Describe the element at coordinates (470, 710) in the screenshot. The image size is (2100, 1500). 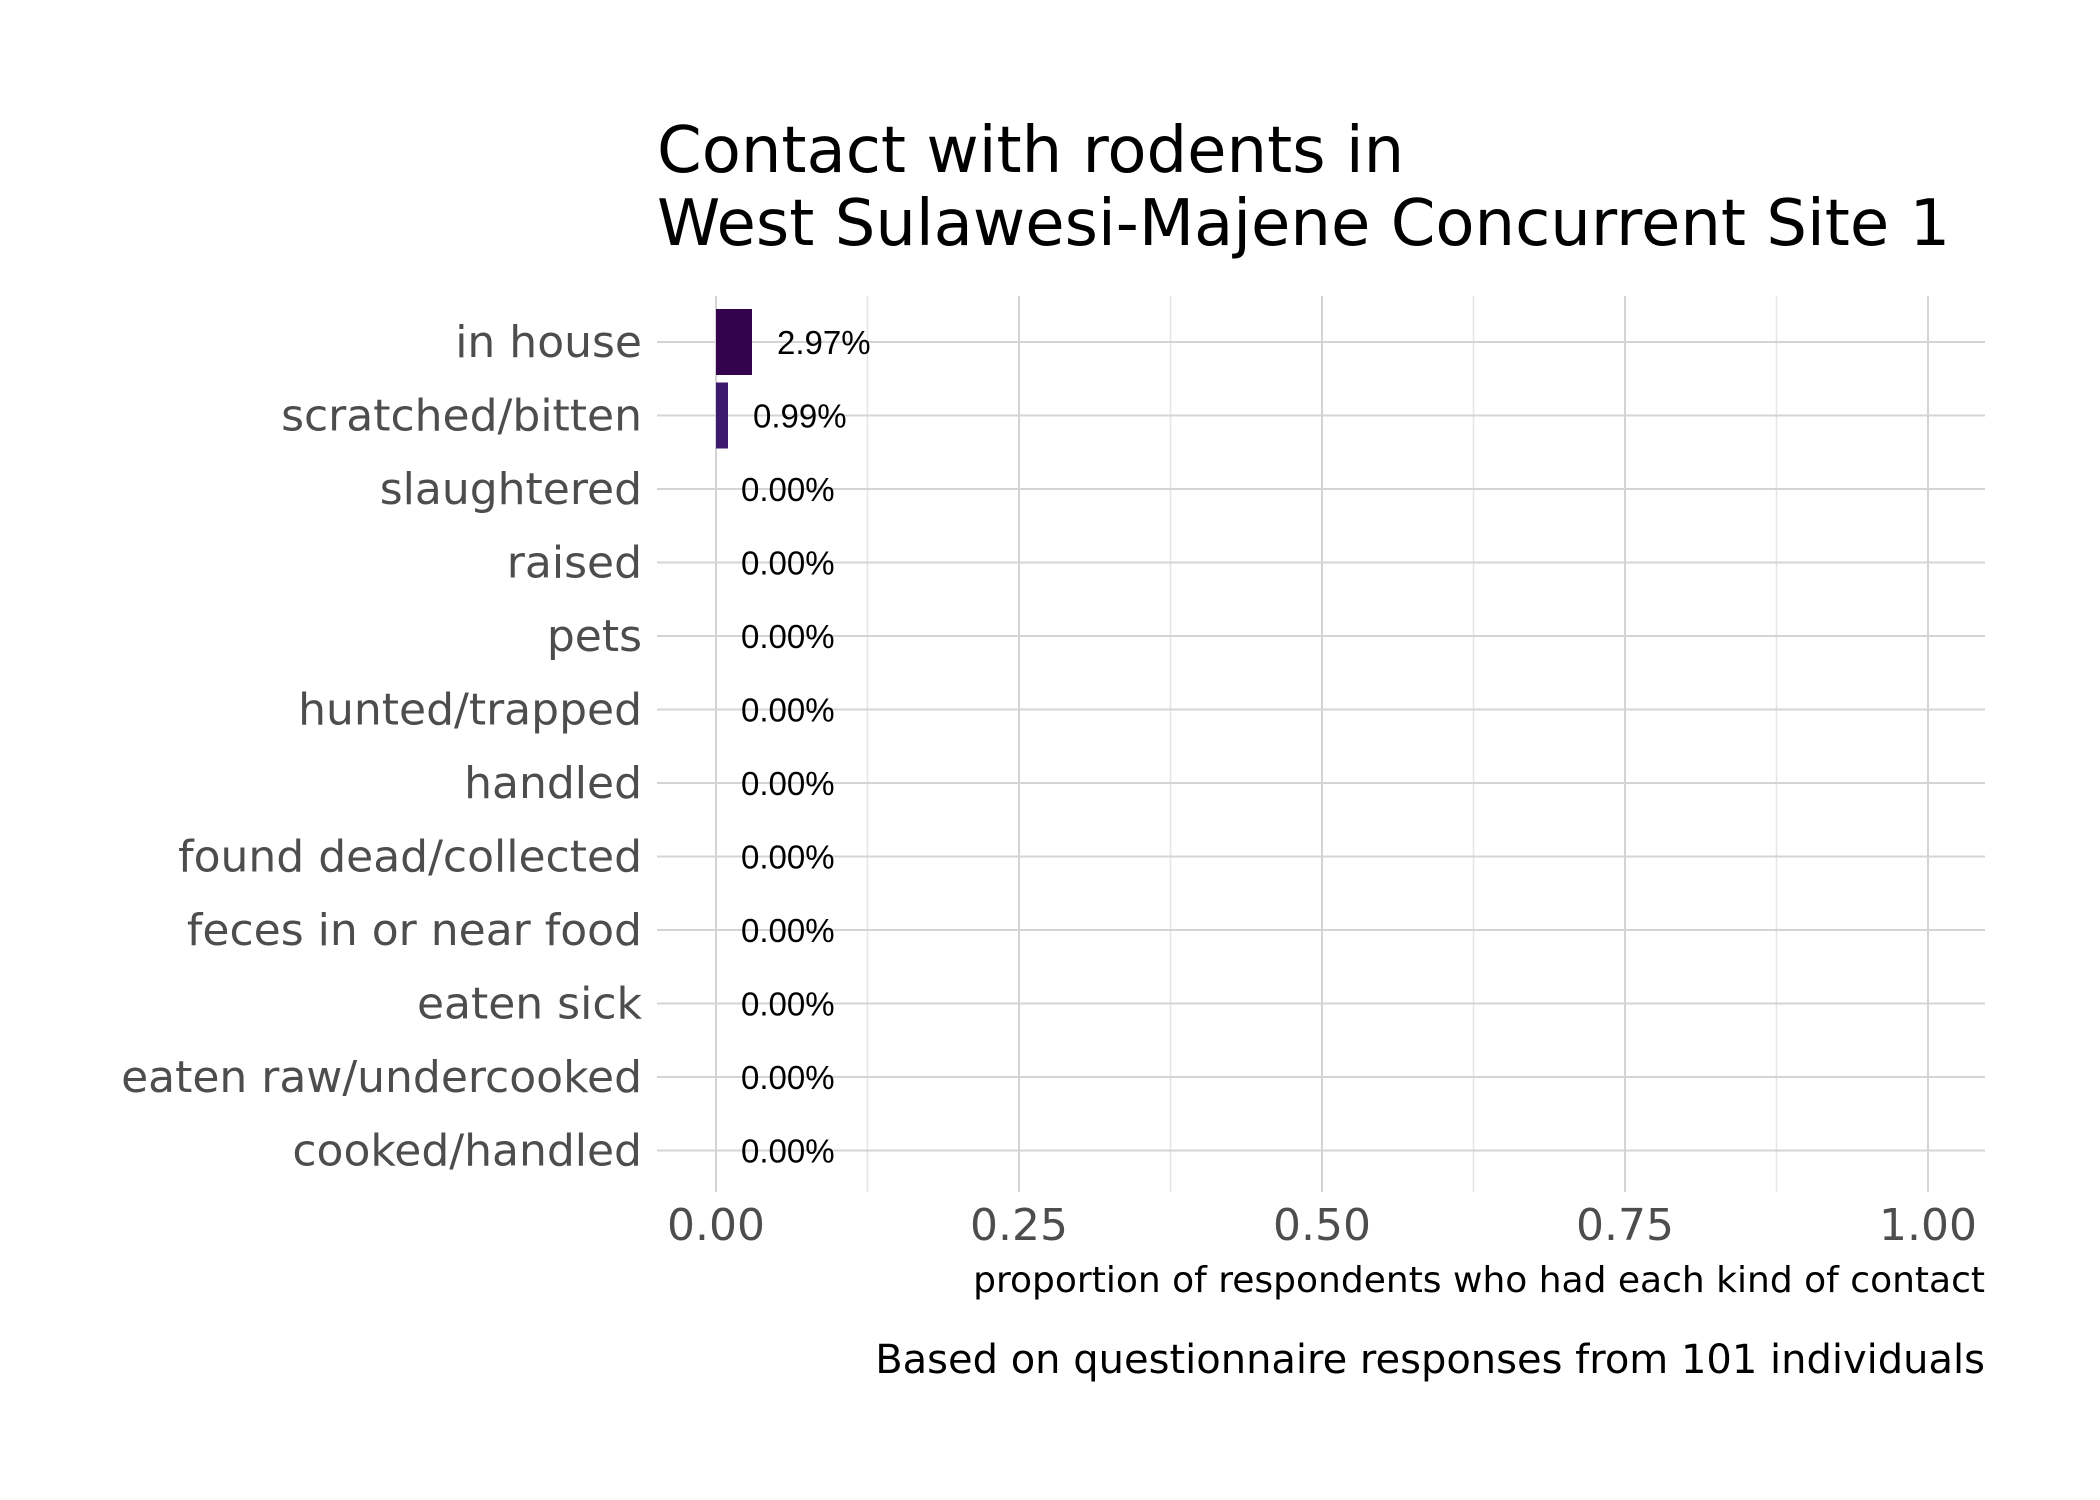
I see `category-label: hunted/trapped` at that location.